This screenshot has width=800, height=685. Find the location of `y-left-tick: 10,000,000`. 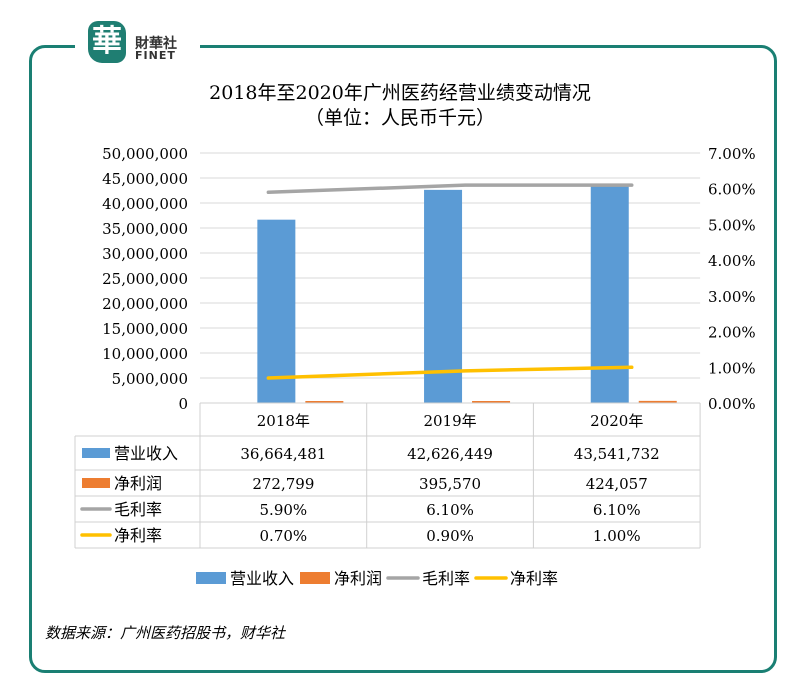

y-left-tick: 10,000,000 is located at coordinates (145, 354).